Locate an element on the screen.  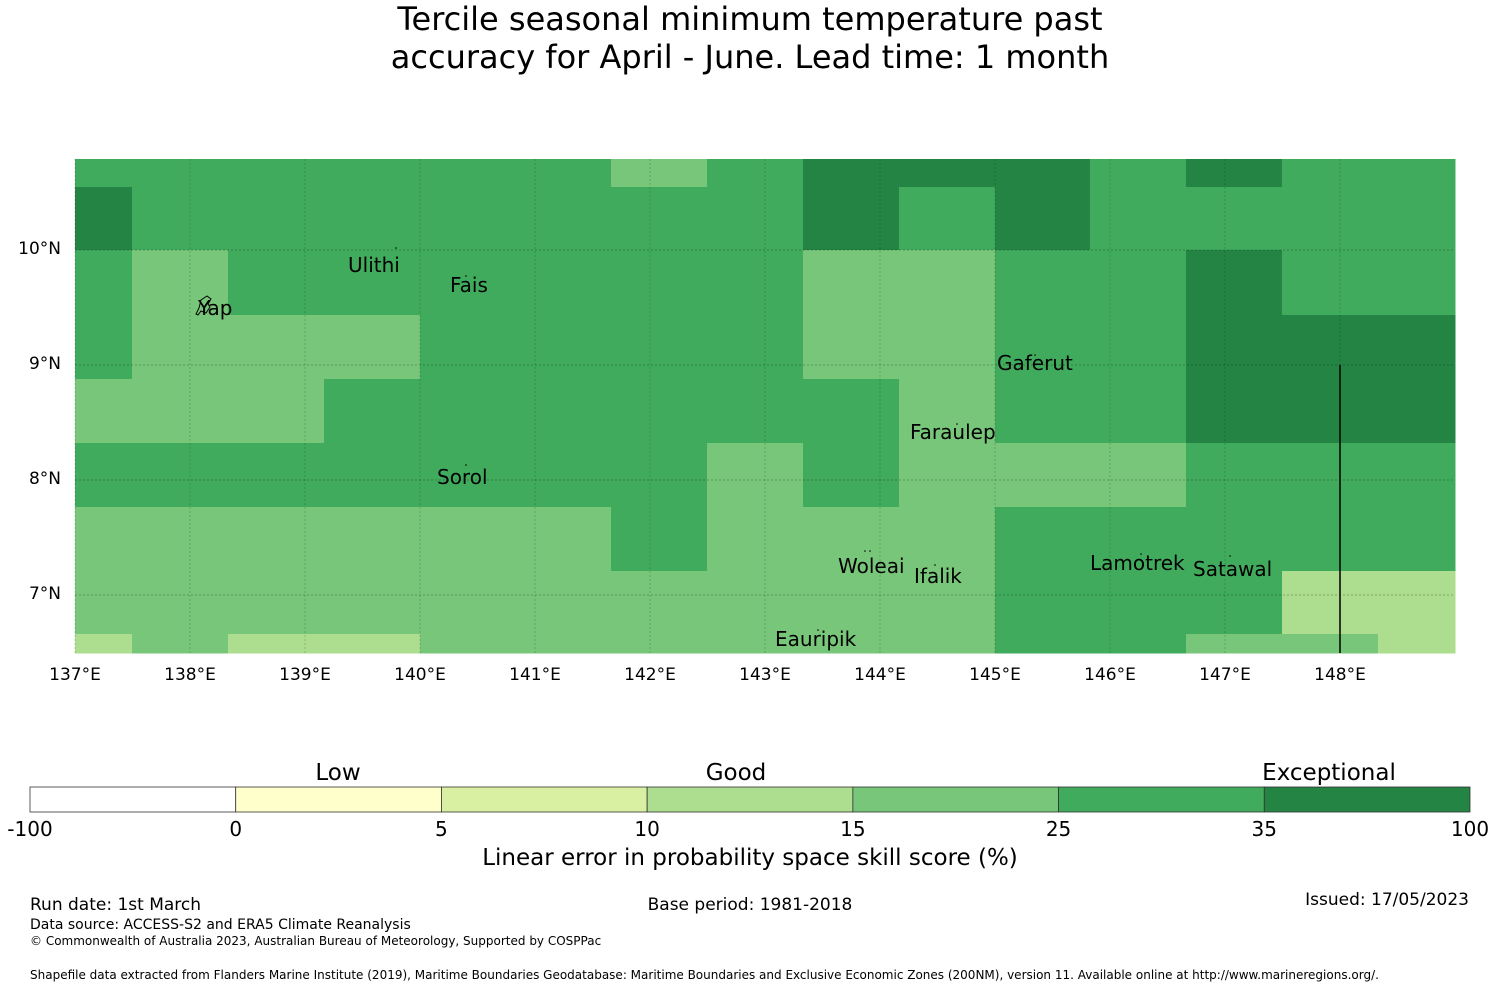
lon-tick-label: 139°E is located at coordinates (305, 675).